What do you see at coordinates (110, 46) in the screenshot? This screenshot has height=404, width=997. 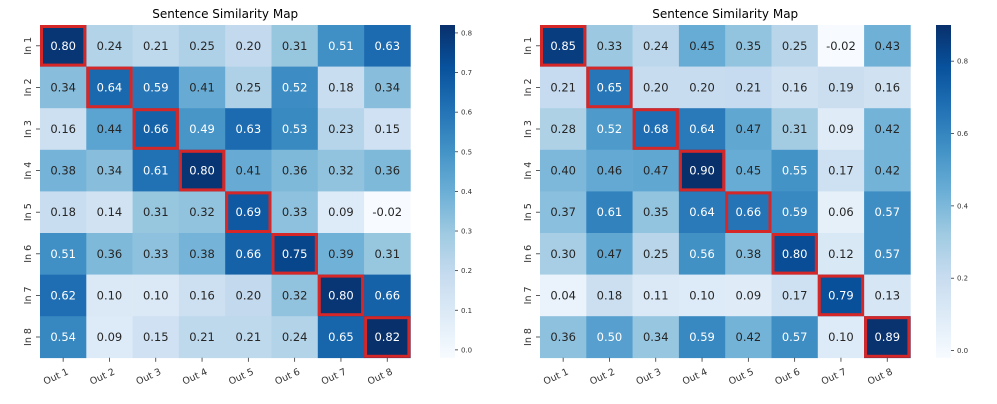 I see `cell-value-r1-c2: 0.24` at bounding box center [110, 46].